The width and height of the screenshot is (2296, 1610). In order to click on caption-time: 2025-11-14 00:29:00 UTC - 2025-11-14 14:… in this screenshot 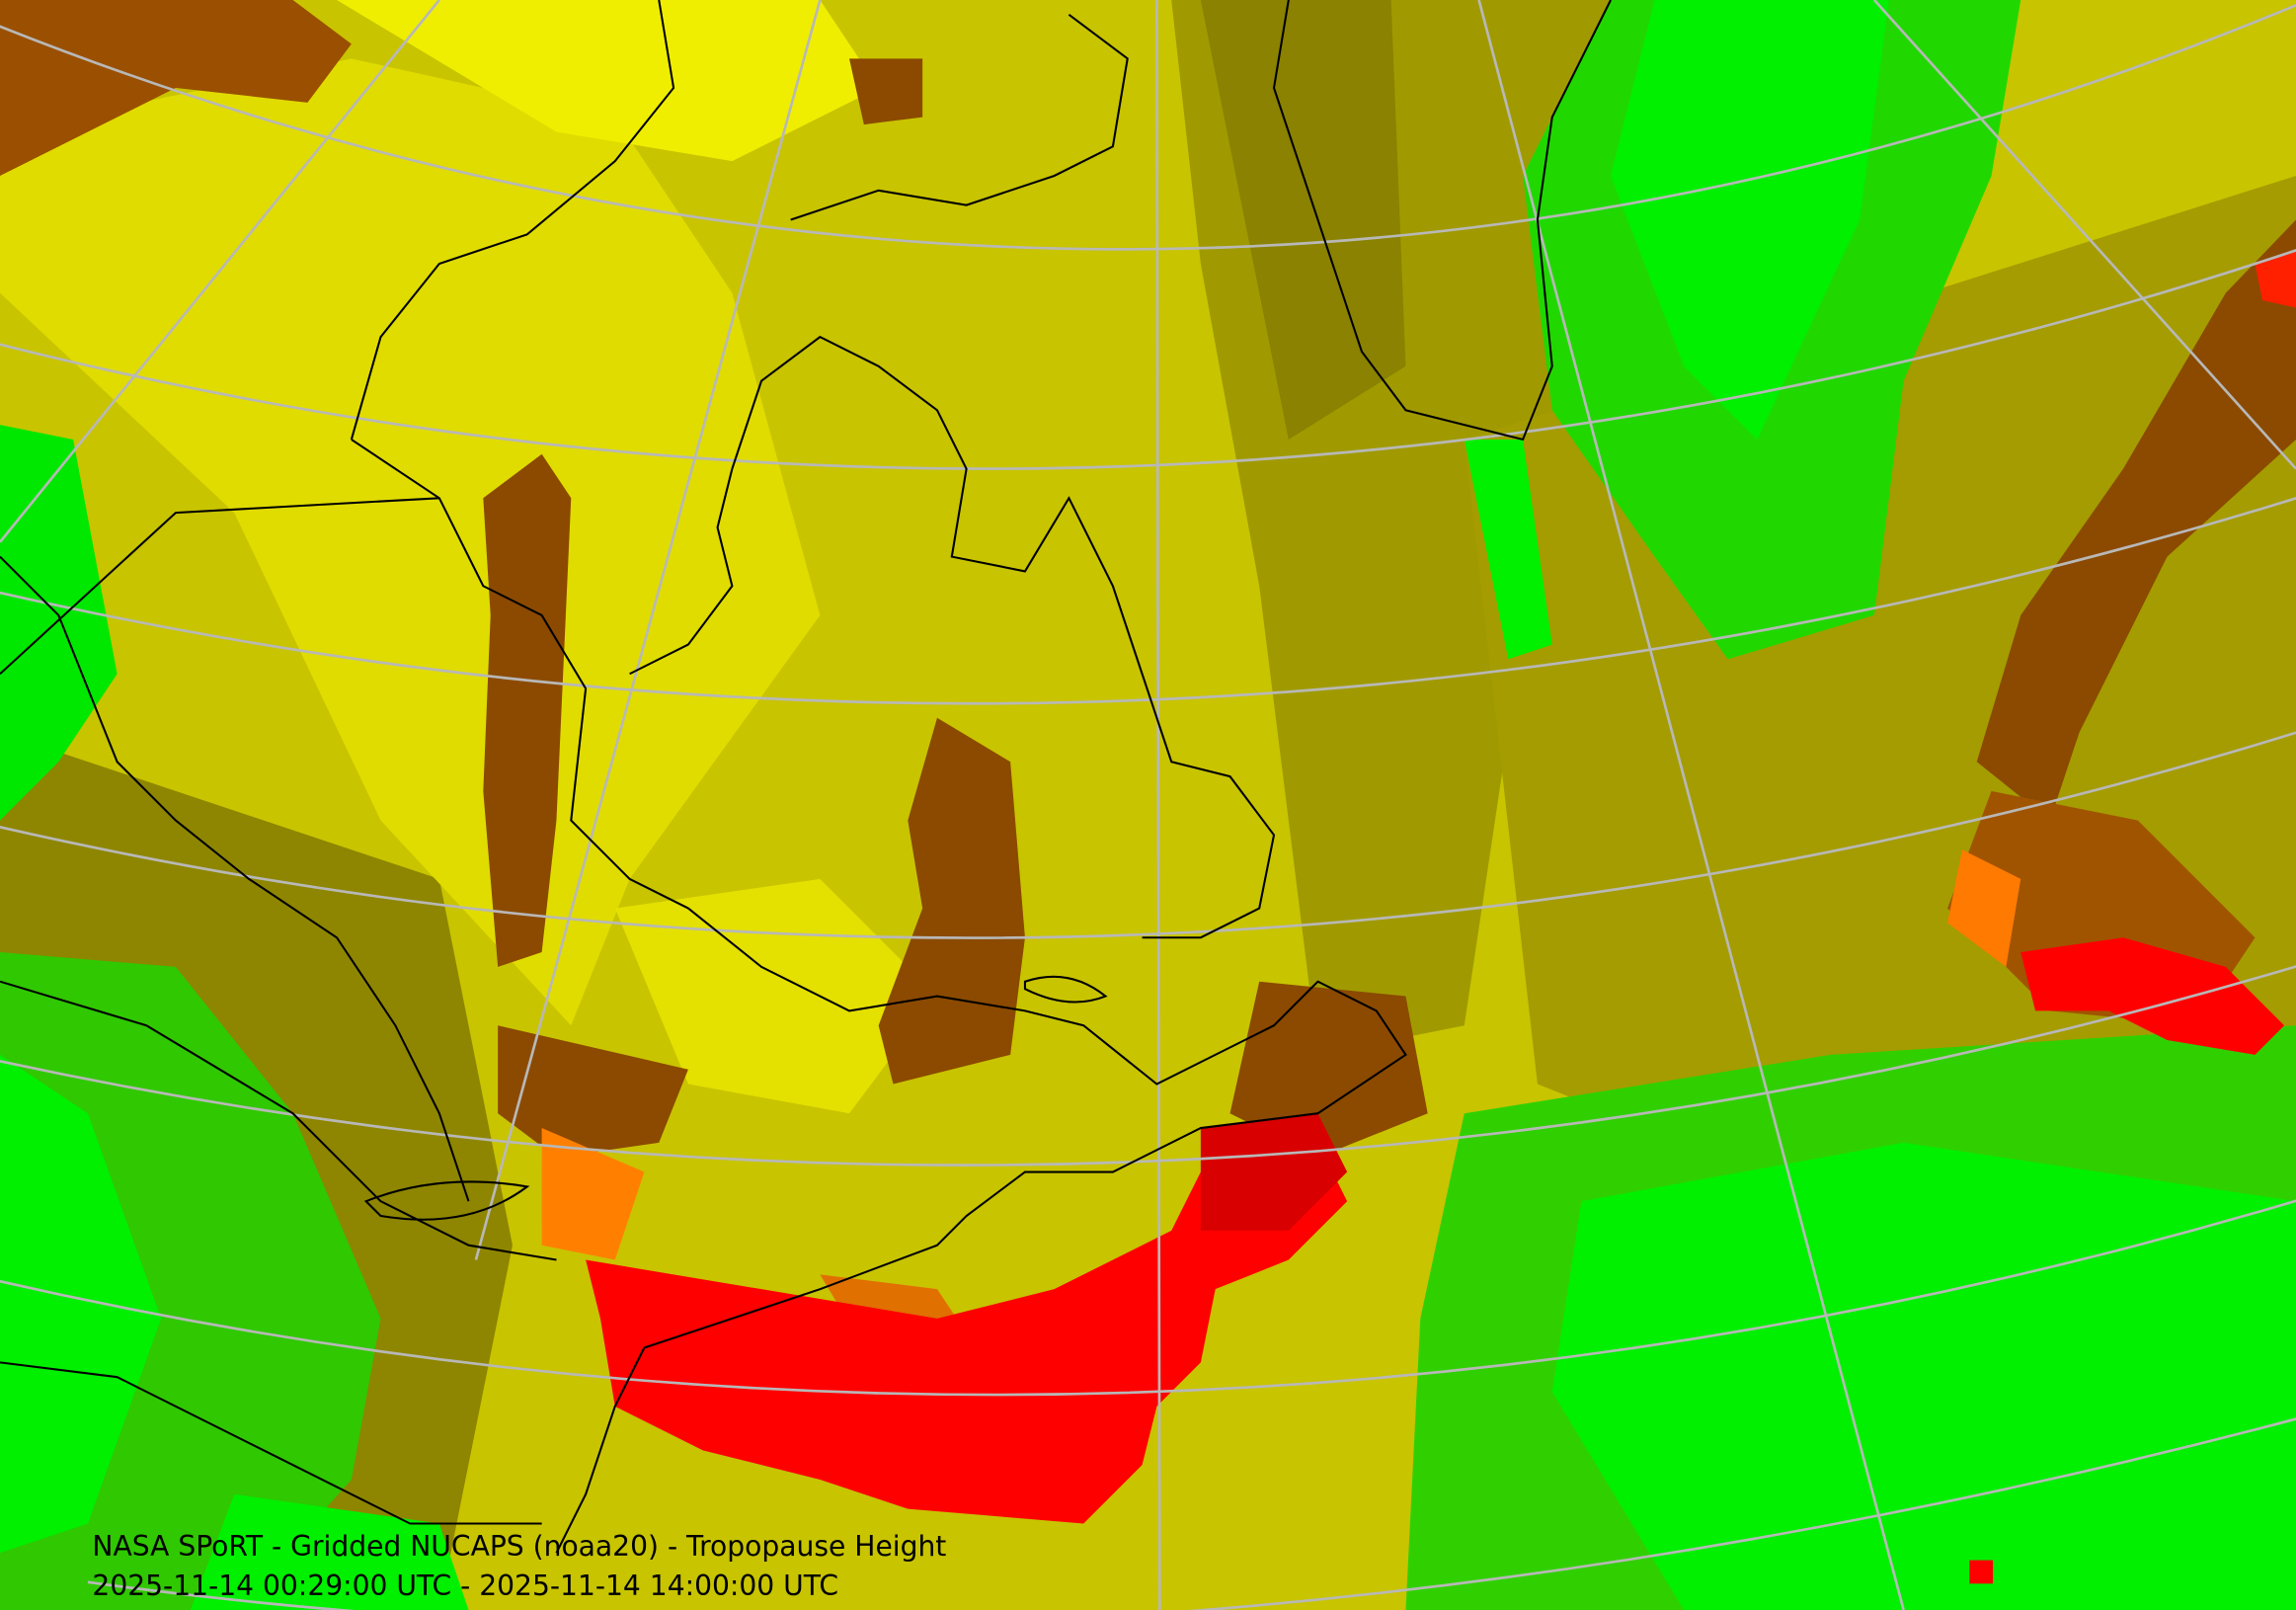, I will do `click(465, 1586)`.